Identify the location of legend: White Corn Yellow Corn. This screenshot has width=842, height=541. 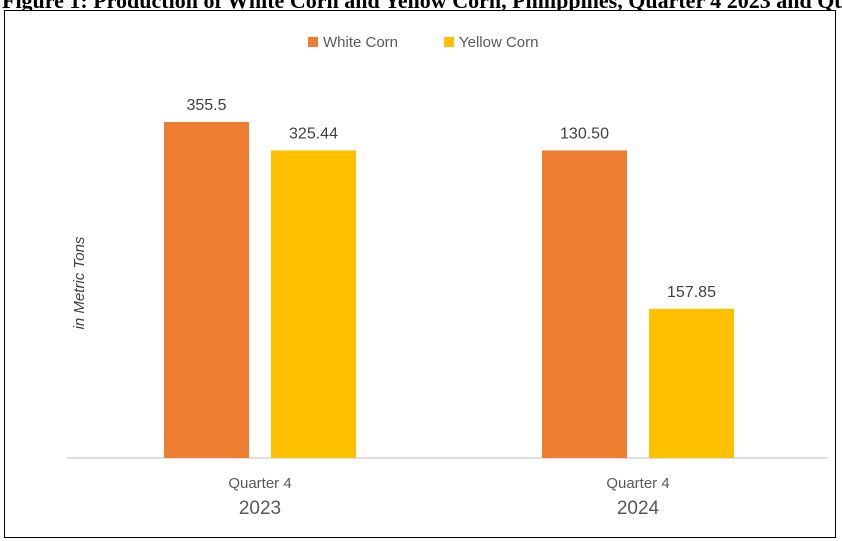
(423, 42).